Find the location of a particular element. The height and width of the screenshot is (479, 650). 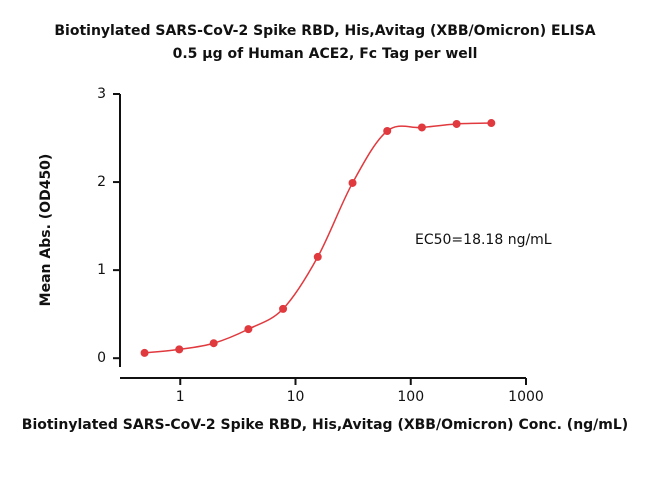

x-tick-label: 10 is located at coordinates (296, 397).